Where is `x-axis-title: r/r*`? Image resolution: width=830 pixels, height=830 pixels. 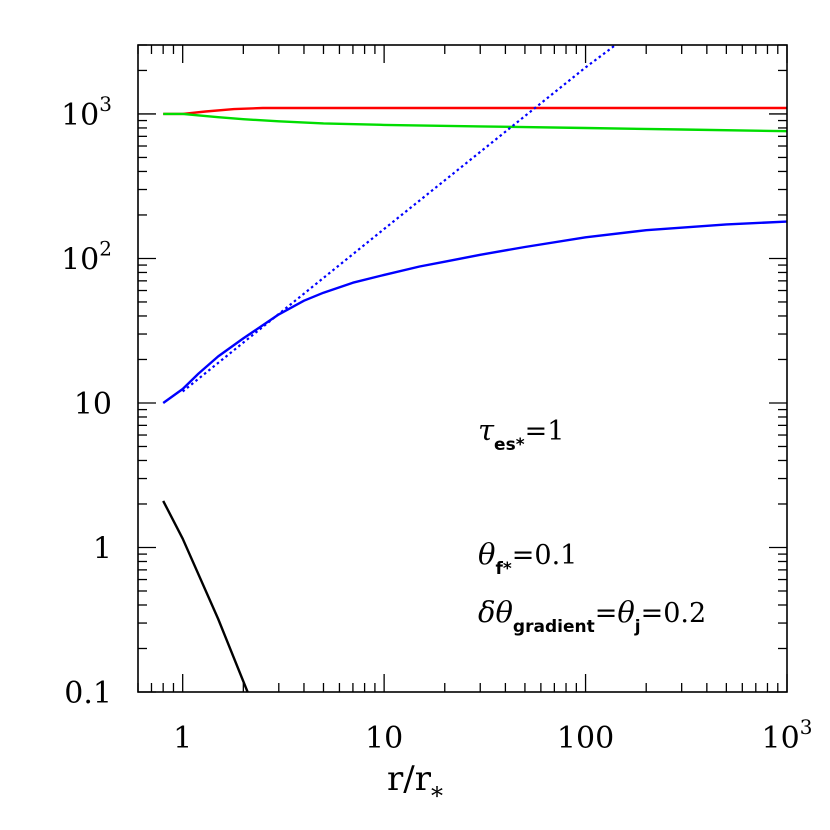 x-axis-title: r/r* is located at coordinates (415, 784).